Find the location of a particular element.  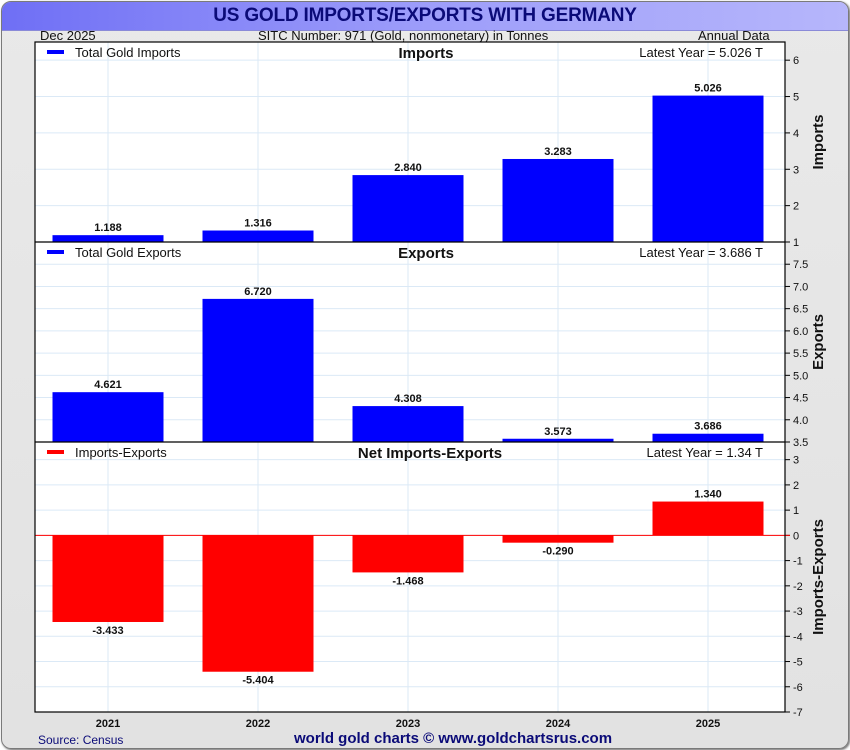

exports-ytick-label: 5.0 is located at coordinates (800, 376).